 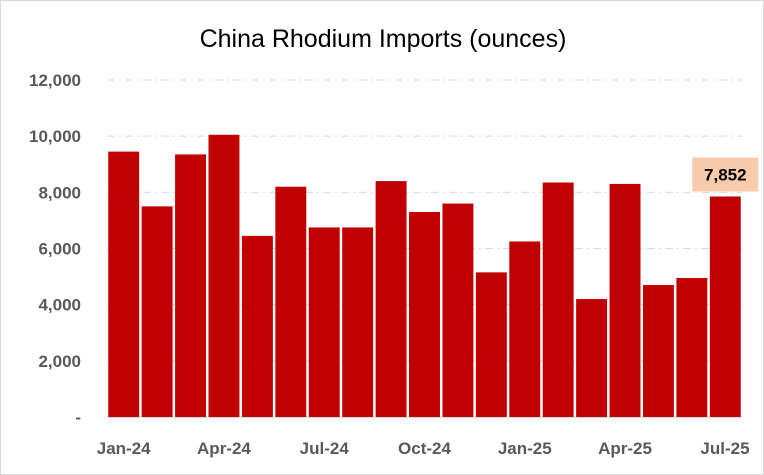 I want to click on data-label-callout: 7,852, so click(x=725, y=174).